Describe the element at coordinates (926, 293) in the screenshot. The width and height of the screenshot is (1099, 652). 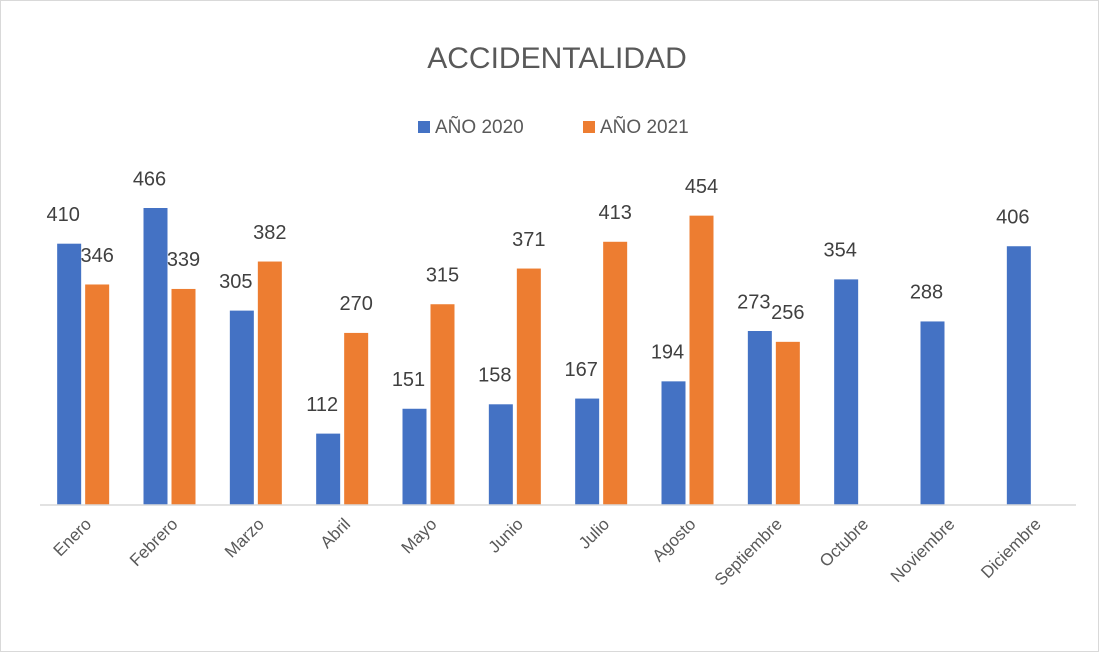
I see `data-label: 288` at that location.